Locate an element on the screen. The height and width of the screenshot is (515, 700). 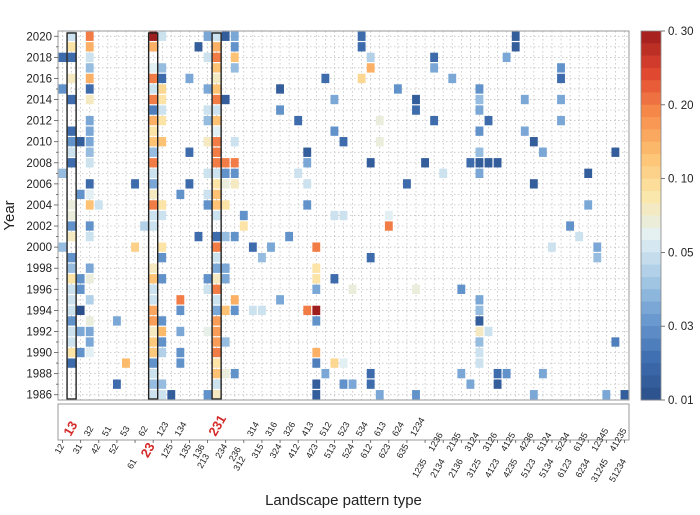
x-tick-label: 534 is located at coordinates (362, 429).